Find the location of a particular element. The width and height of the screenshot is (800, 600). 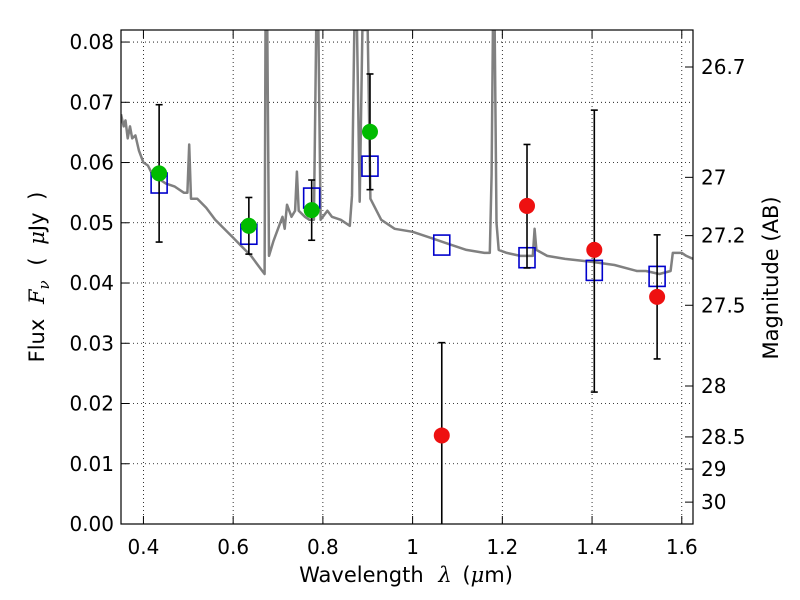

y2-tick-label: 27.2 is located at coordinates (723, 236).